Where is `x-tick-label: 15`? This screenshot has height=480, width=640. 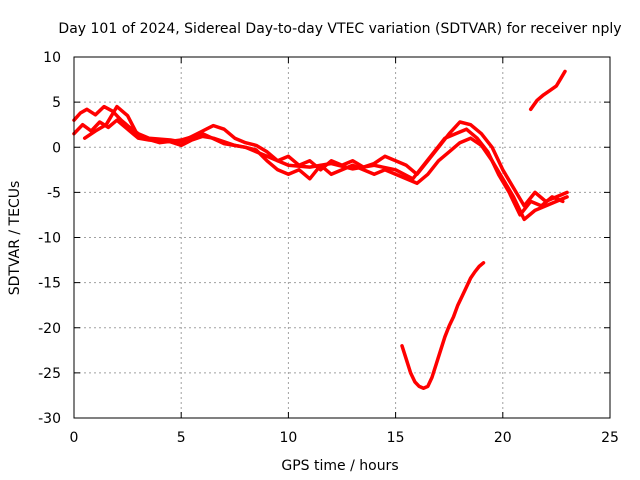 x-tick-label: 15 is located at coordinates (396, 438).